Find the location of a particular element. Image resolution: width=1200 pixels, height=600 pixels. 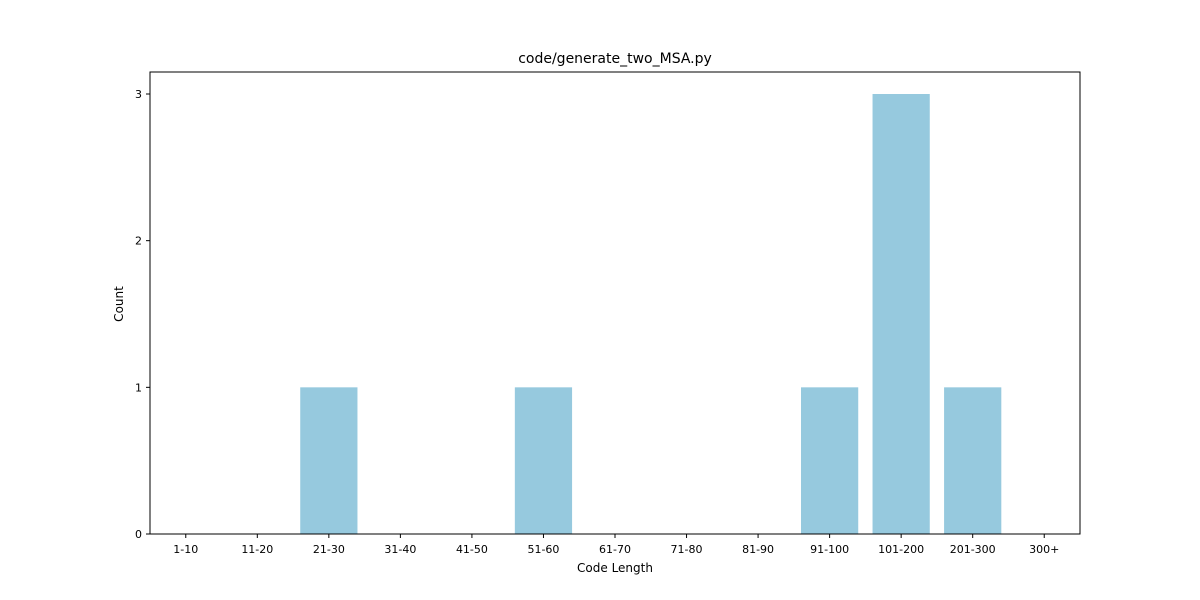

x-tick-label: 201-300 is located at coordinates (973, 549).